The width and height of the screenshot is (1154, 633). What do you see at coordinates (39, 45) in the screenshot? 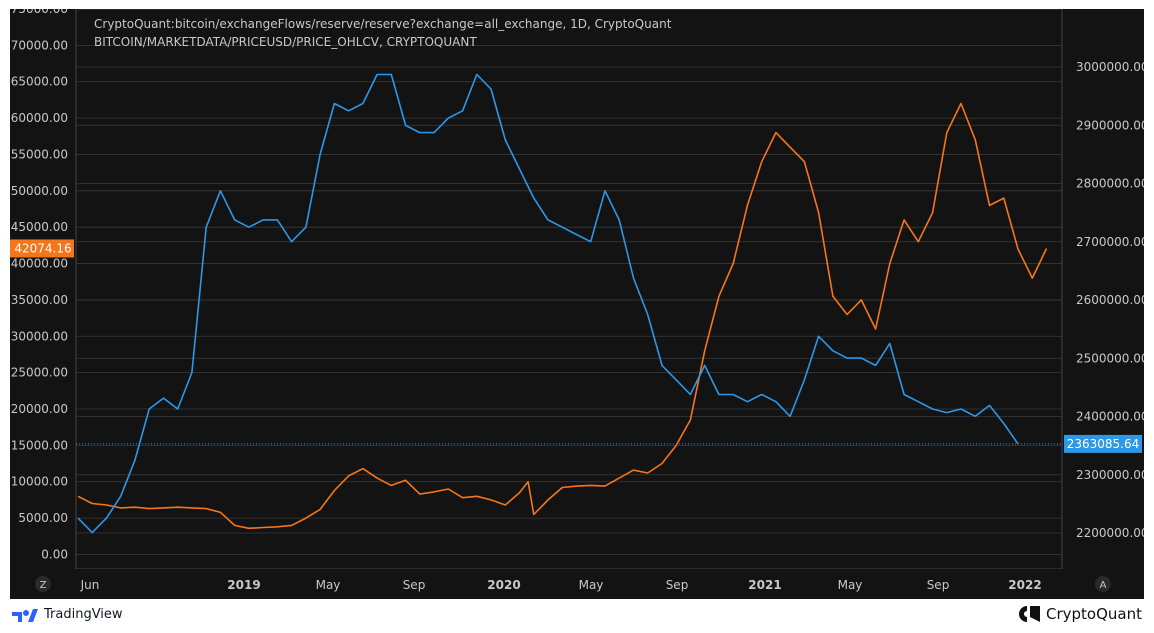
I see `left-axis-tick: 70000.00` at bounding box center [39, 45].